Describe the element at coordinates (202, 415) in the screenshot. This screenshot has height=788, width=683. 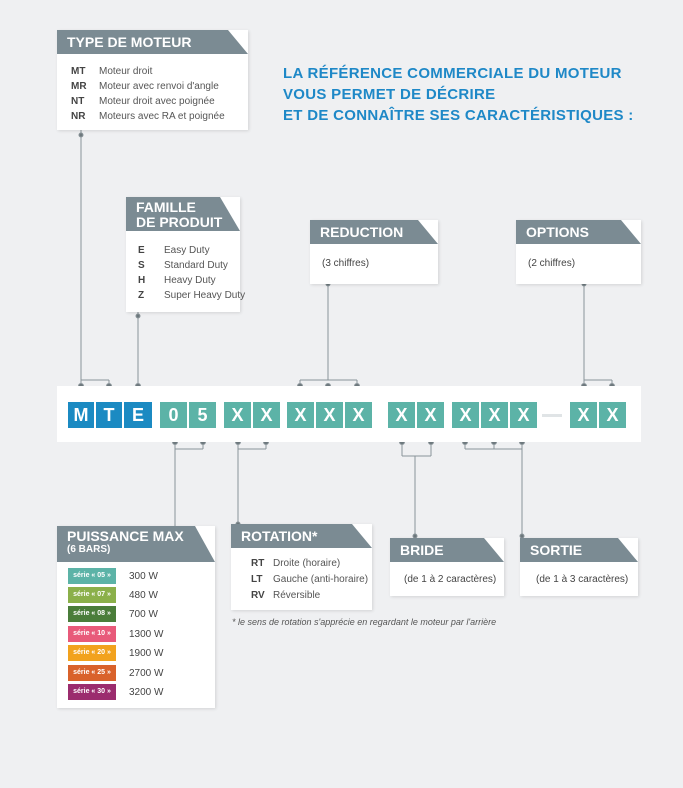
I see `ref-char-5: 5` at that location.